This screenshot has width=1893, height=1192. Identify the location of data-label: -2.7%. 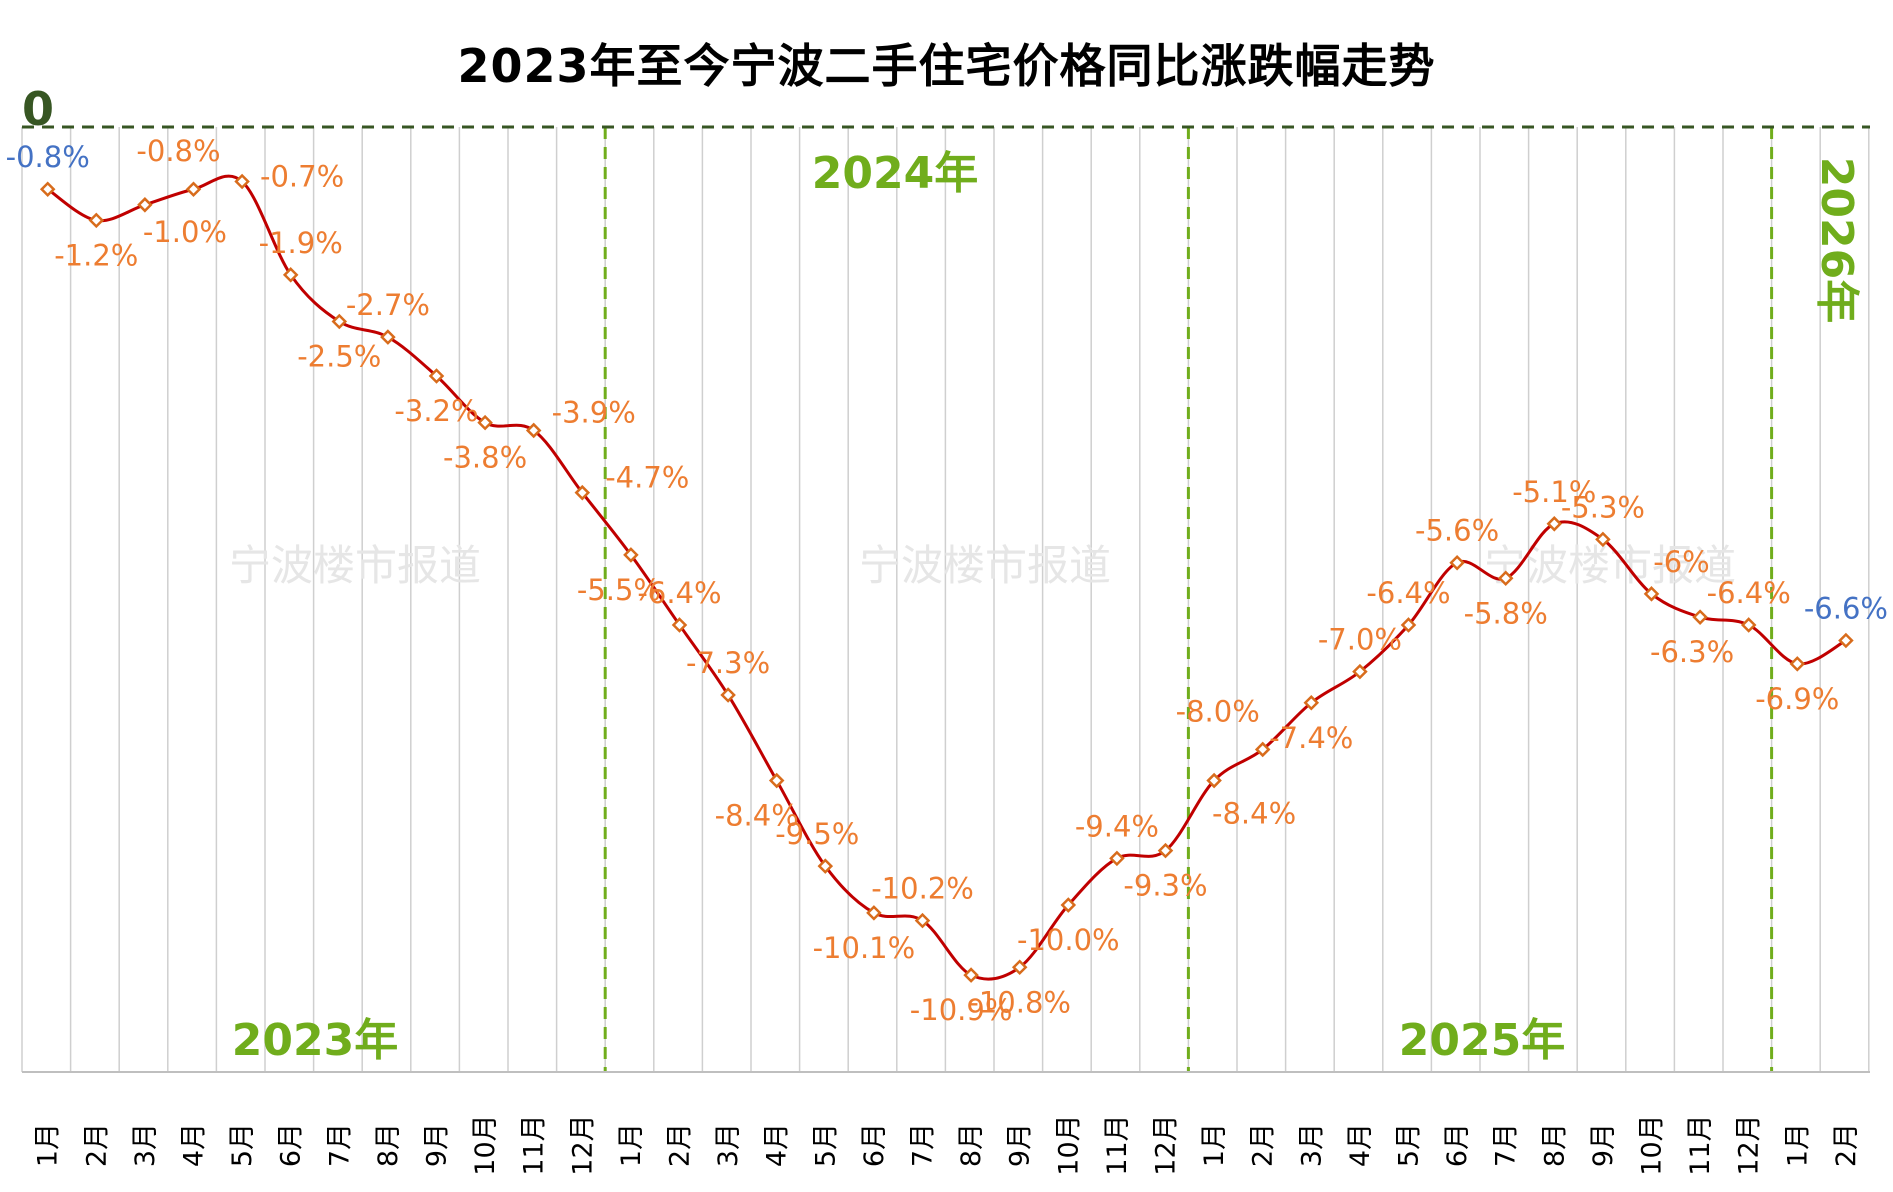
(388, 305).